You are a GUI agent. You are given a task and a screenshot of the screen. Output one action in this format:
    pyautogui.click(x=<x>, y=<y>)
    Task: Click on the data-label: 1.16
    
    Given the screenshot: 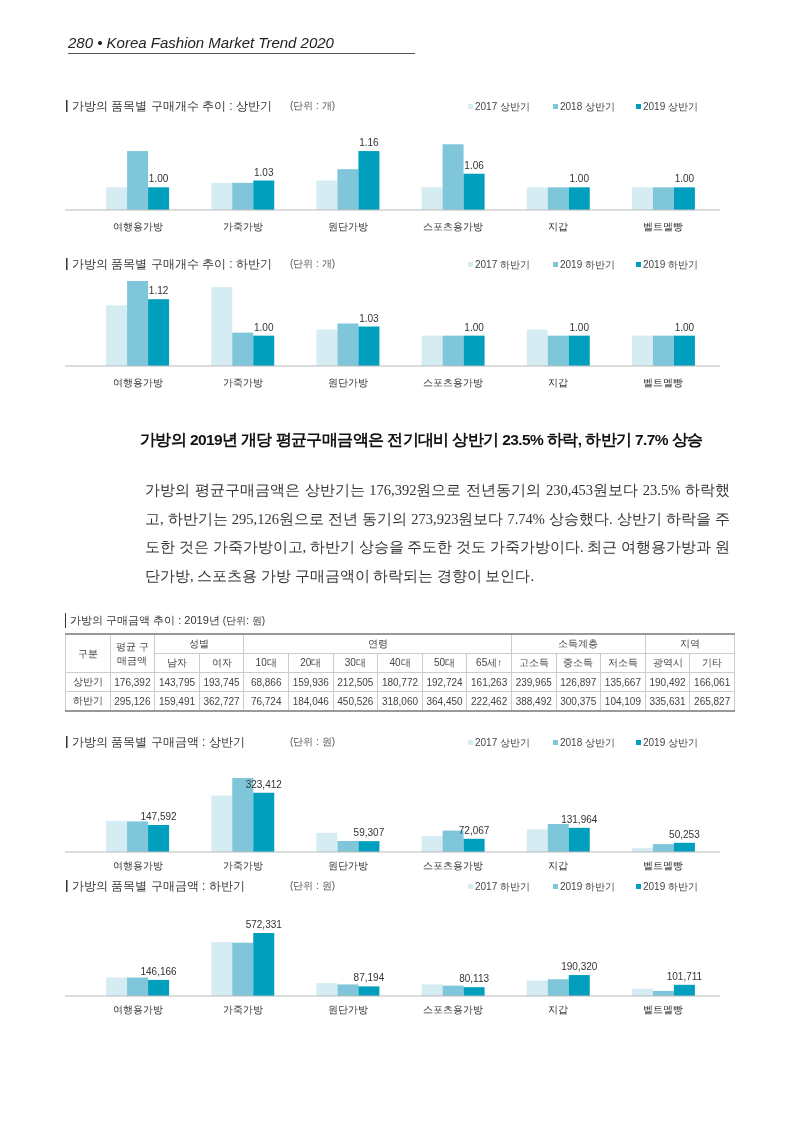 What is the action you would take?
    pyautogui.click(x=369, y=143)
    